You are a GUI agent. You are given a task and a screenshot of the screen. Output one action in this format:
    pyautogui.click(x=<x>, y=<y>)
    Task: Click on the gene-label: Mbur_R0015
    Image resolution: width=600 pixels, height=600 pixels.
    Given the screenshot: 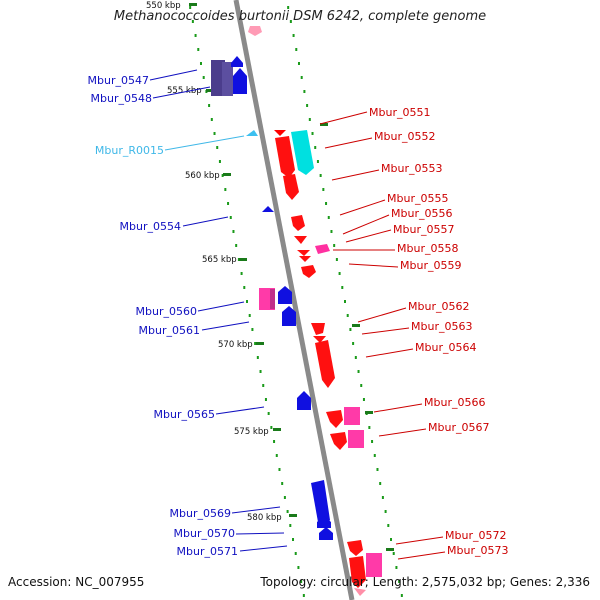 What is the action you would take?
    pyautogui.click(x=129, y=150)
    